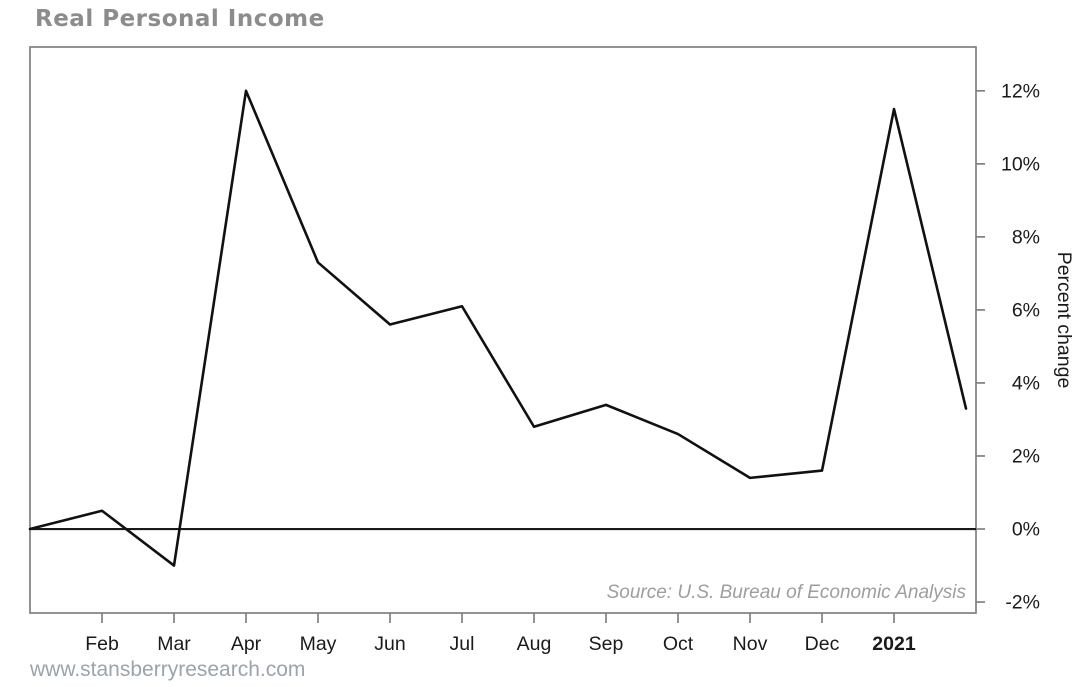  Describe the element at coordinates (1008, 347) in the screenshot. I see `y-axis: -2% 0% 2% 4% 6% 8% 10% 12%` at that location.